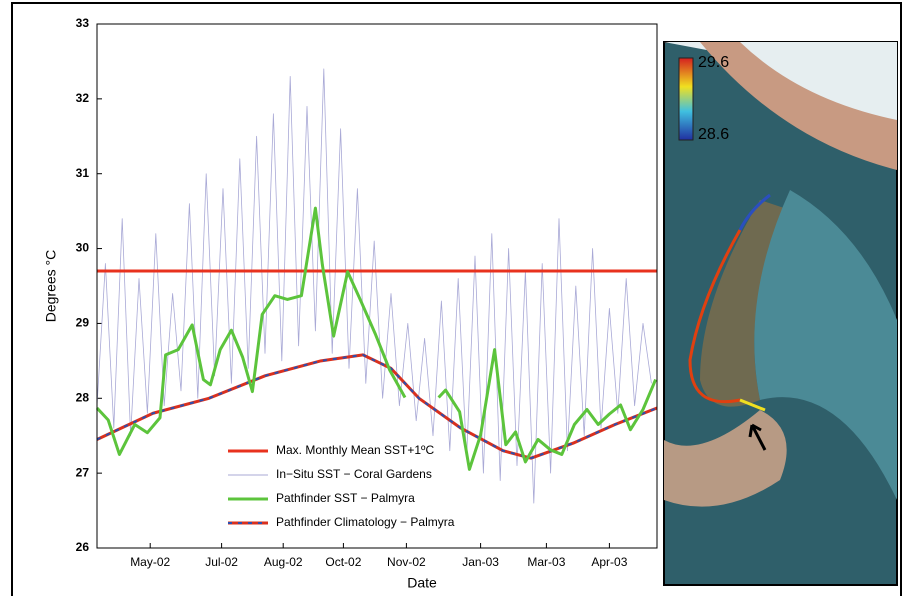 Image resolution: width=905 pixels, height=596 pixels. What do you see at coordinates (83, 98) in the screenshot?
I see `y-tick-label: 32` at bounding box center [83, 98].